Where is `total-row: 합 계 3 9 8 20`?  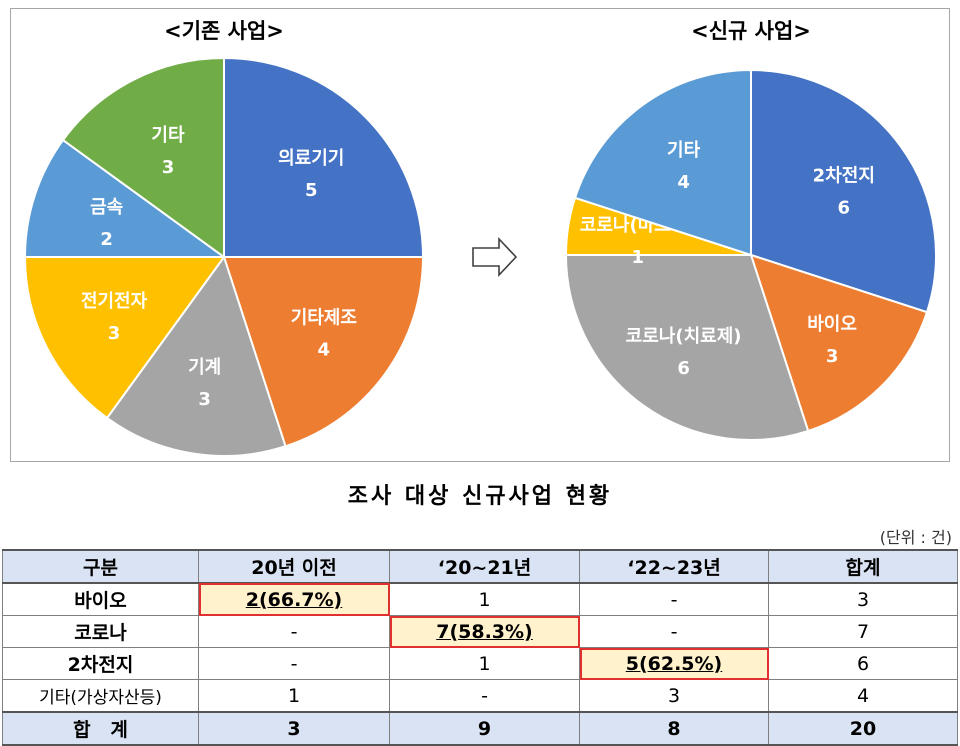 total-row: 합 계 3 9 8 20 is located at coordinates (480, 728).